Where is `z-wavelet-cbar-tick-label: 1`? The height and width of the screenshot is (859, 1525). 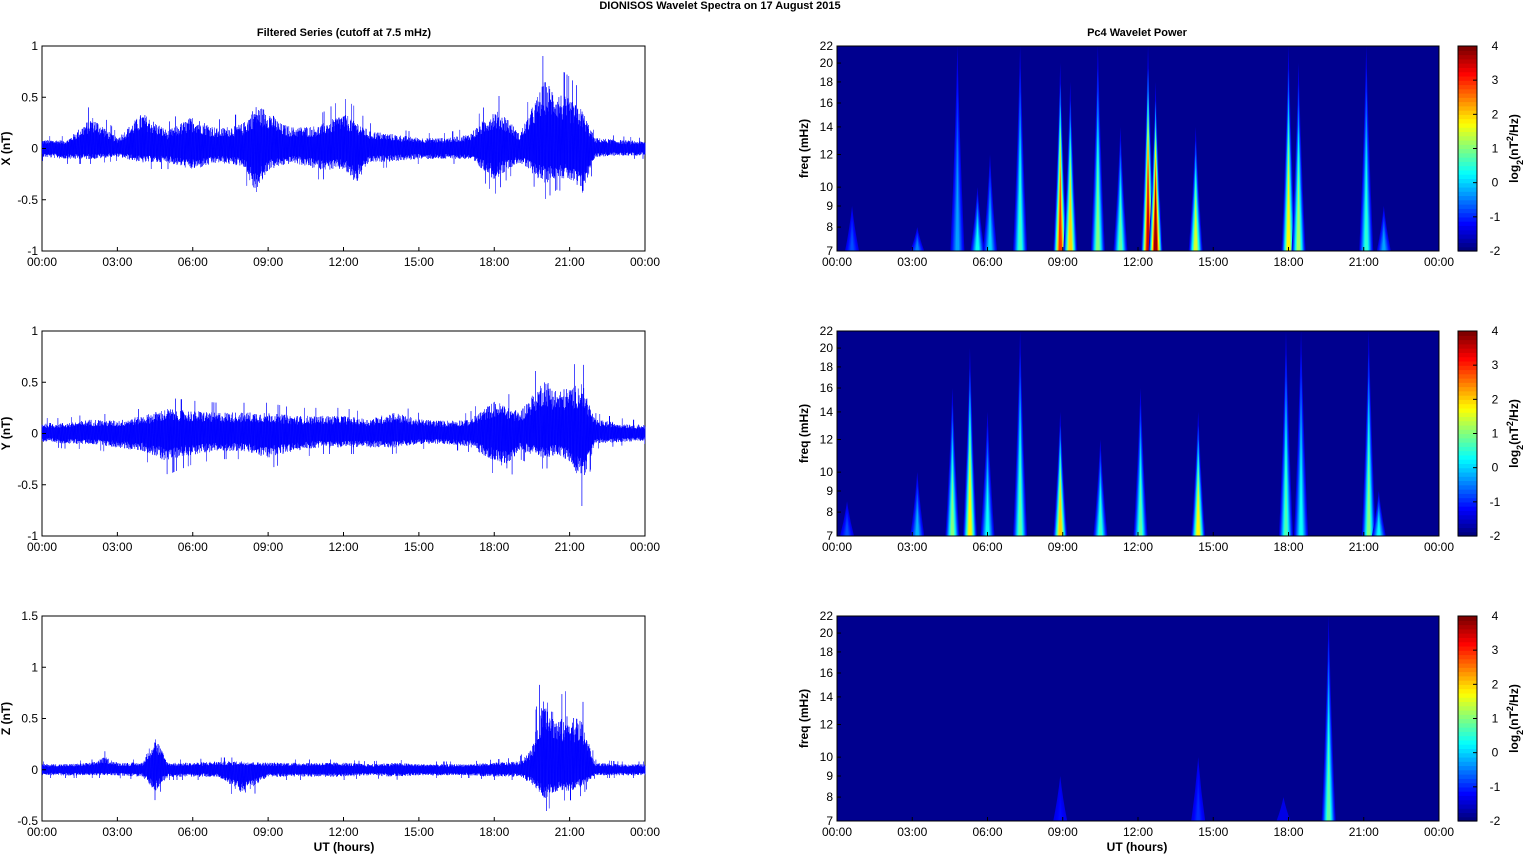
z-wavelet-cbar-tick-label: 1 is located at coordinates (1495, 719).